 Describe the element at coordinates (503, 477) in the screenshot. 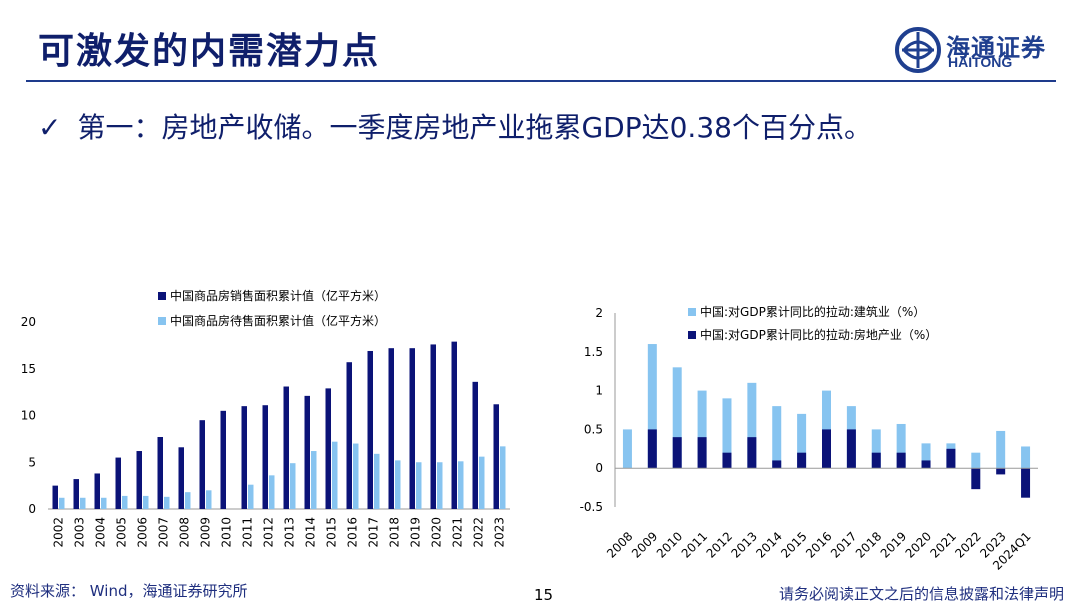

I see `bar-unsold-2023` at that location.